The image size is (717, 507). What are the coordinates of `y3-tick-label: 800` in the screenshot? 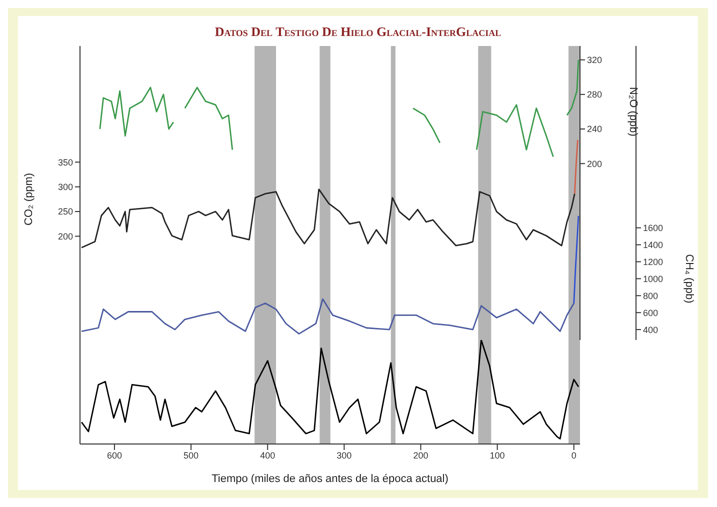 It's located at (650, 295).